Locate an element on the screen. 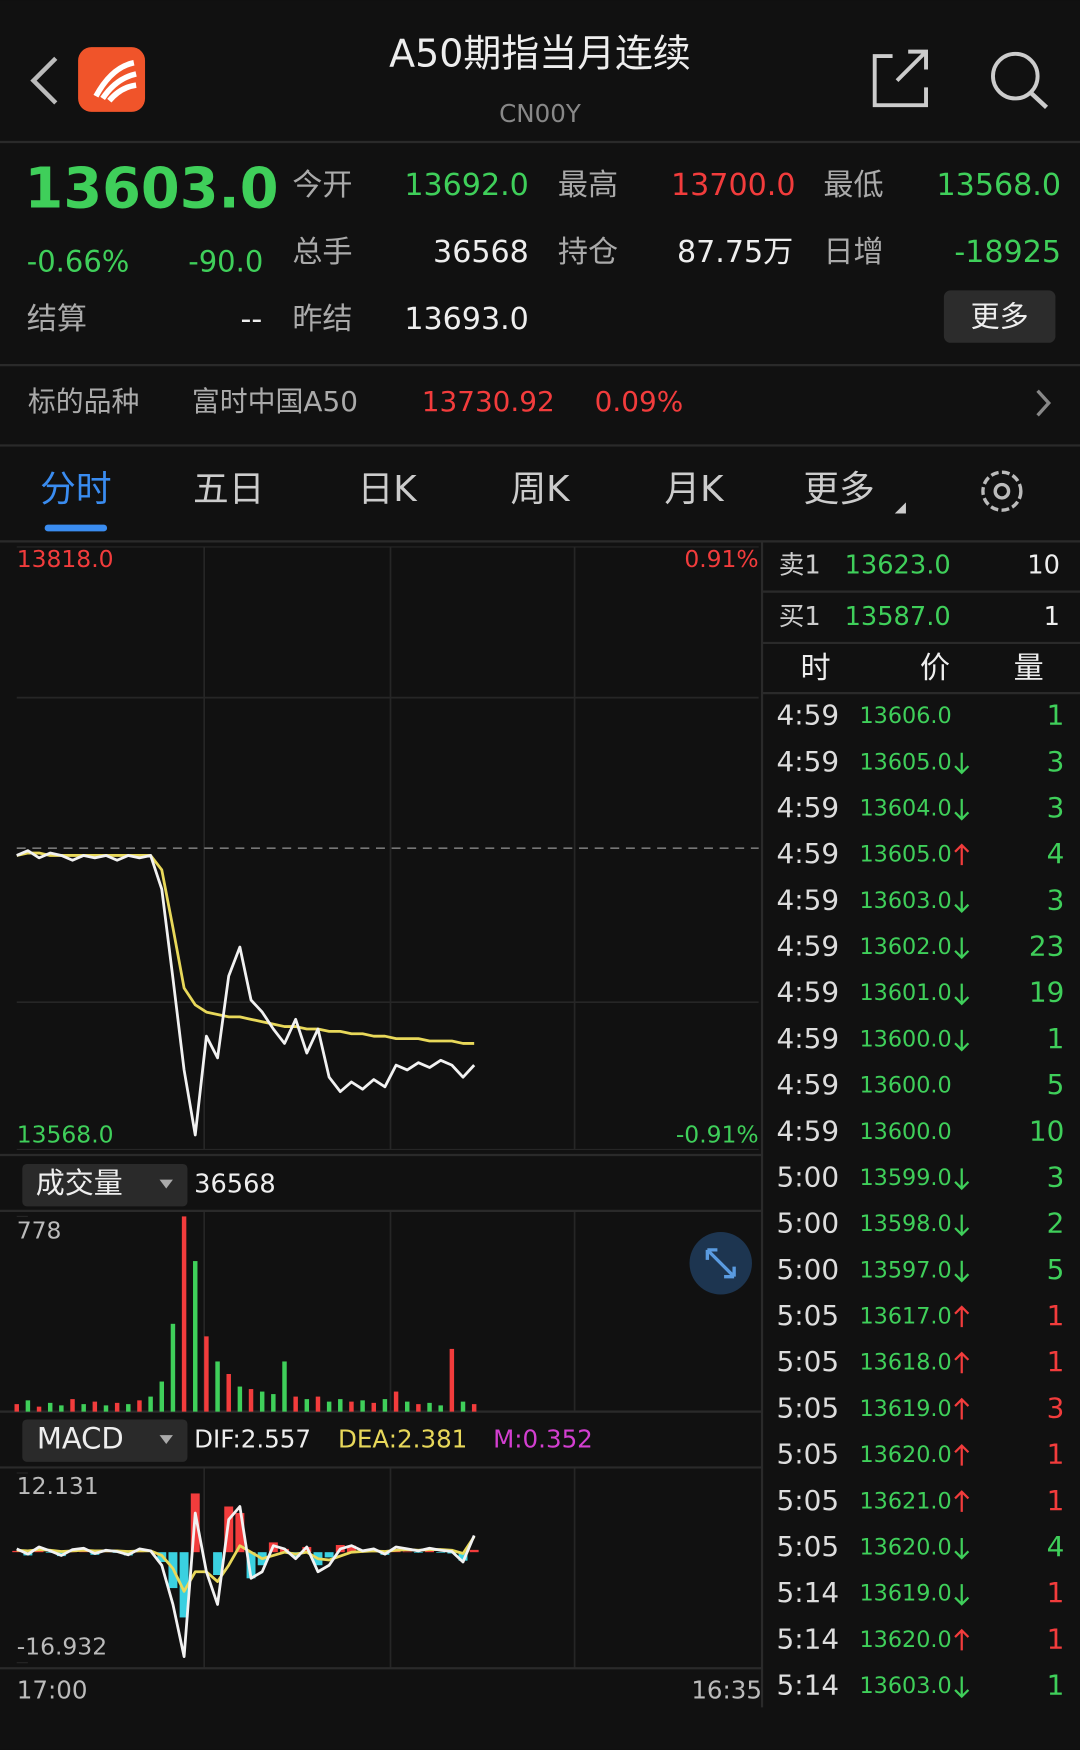 The height and width of the screenshot is (1750, 1080). volume-total: 36568 is located at coordinates (235, 1185).